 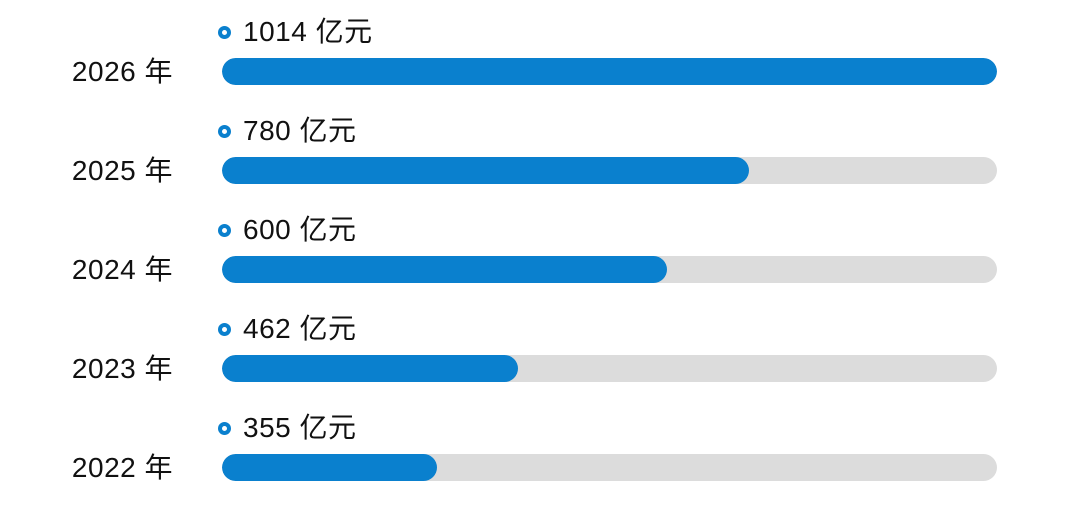 I want to click on chart-row: 2024 年 600 亿元, so click(x=498, y=249).